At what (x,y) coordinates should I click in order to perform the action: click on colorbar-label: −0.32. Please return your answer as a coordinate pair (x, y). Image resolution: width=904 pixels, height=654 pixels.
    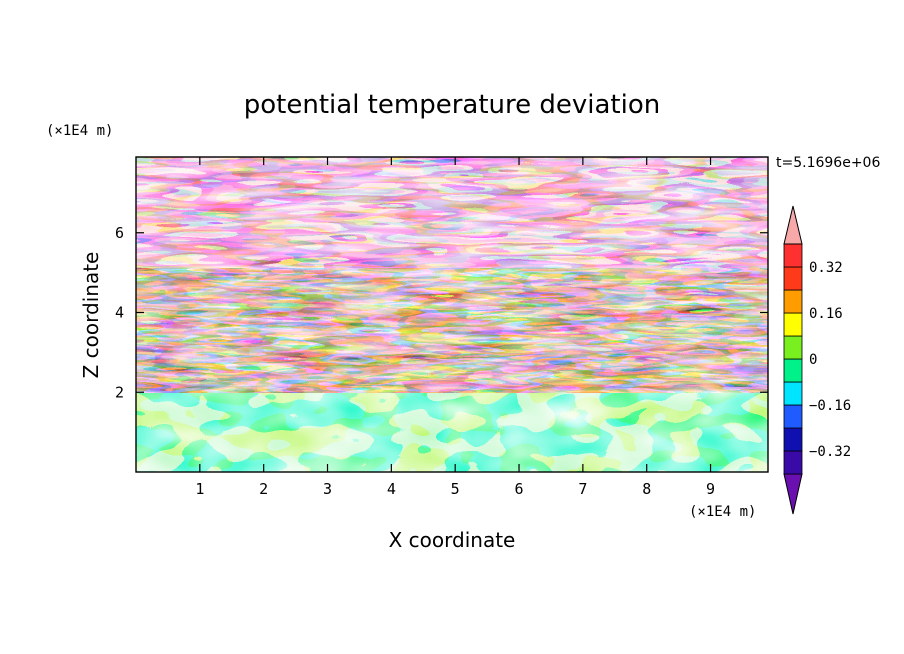
    Looking at the image, I should click on (830, 452).